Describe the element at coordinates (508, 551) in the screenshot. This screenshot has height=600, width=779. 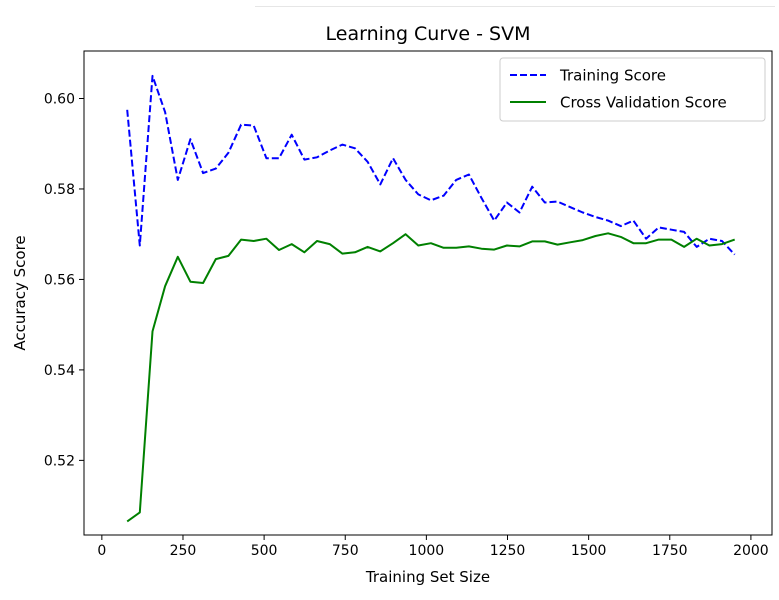
I see `x-tick-label: 1250` at that location.